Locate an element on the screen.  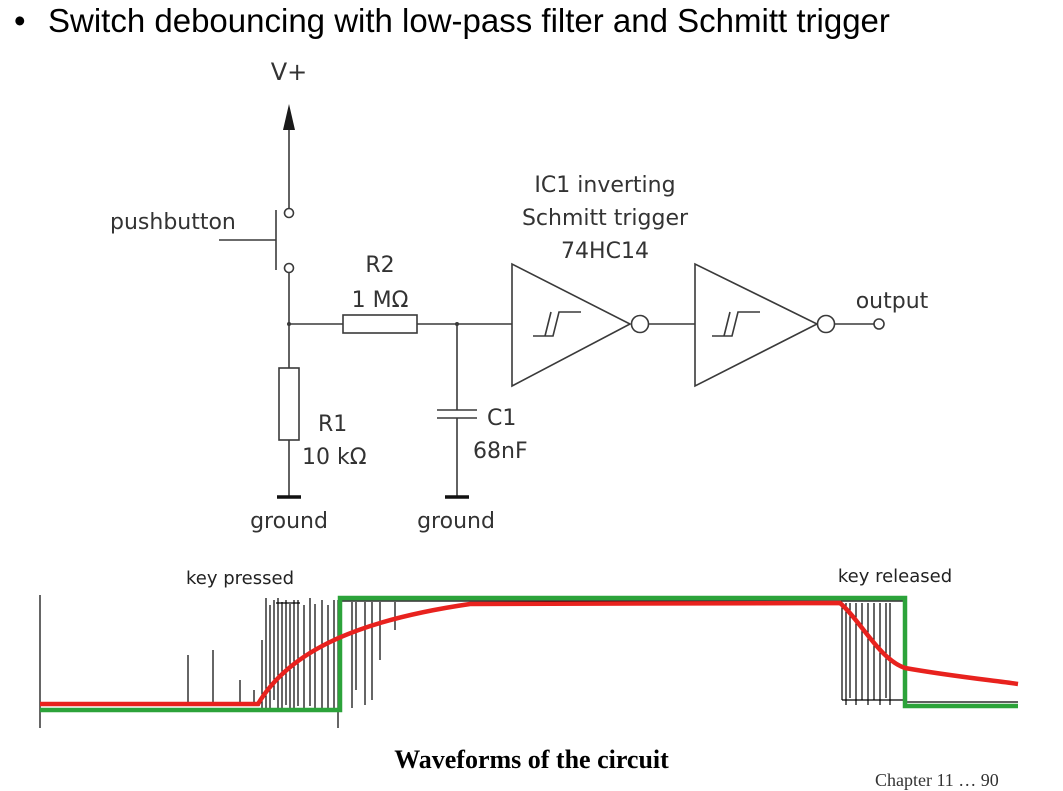
switch-contact-bottom is located at coordinates (289, 268).